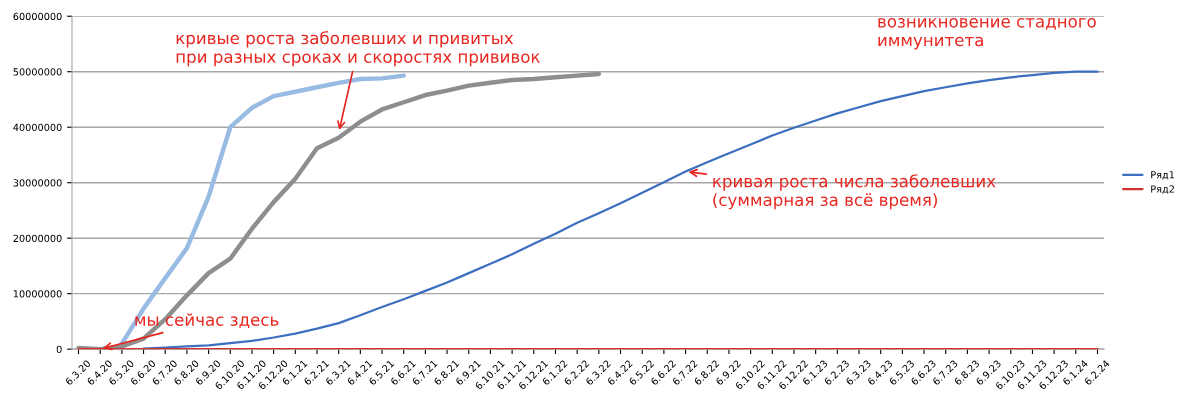  I want to click on legend-label: Ряд1, so click(1163, 175).